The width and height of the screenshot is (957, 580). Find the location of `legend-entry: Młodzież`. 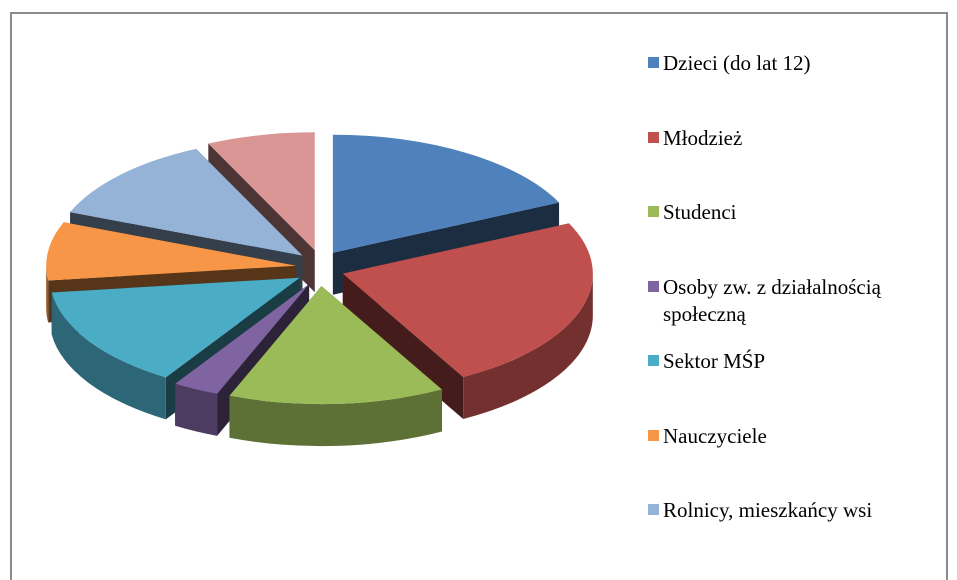

legend-entry: Młodzież is located at coordinates (795, 138).